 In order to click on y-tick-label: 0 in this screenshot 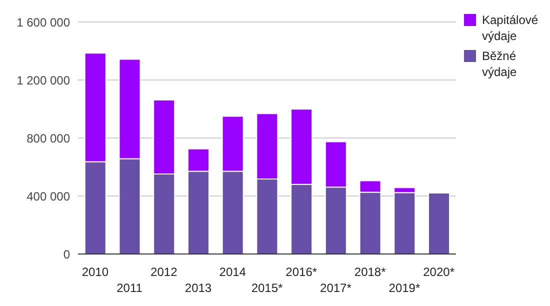, I will do `click(66, 254)`.